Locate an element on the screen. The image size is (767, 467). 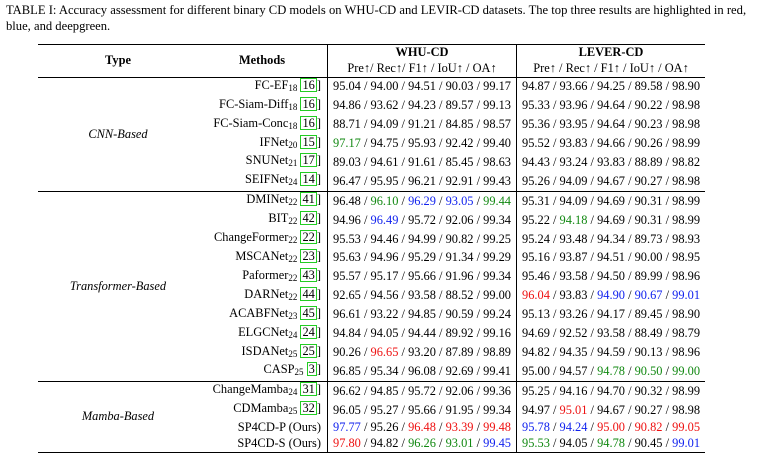
metric-value: 98.63 is located at coordinates (497, 161).